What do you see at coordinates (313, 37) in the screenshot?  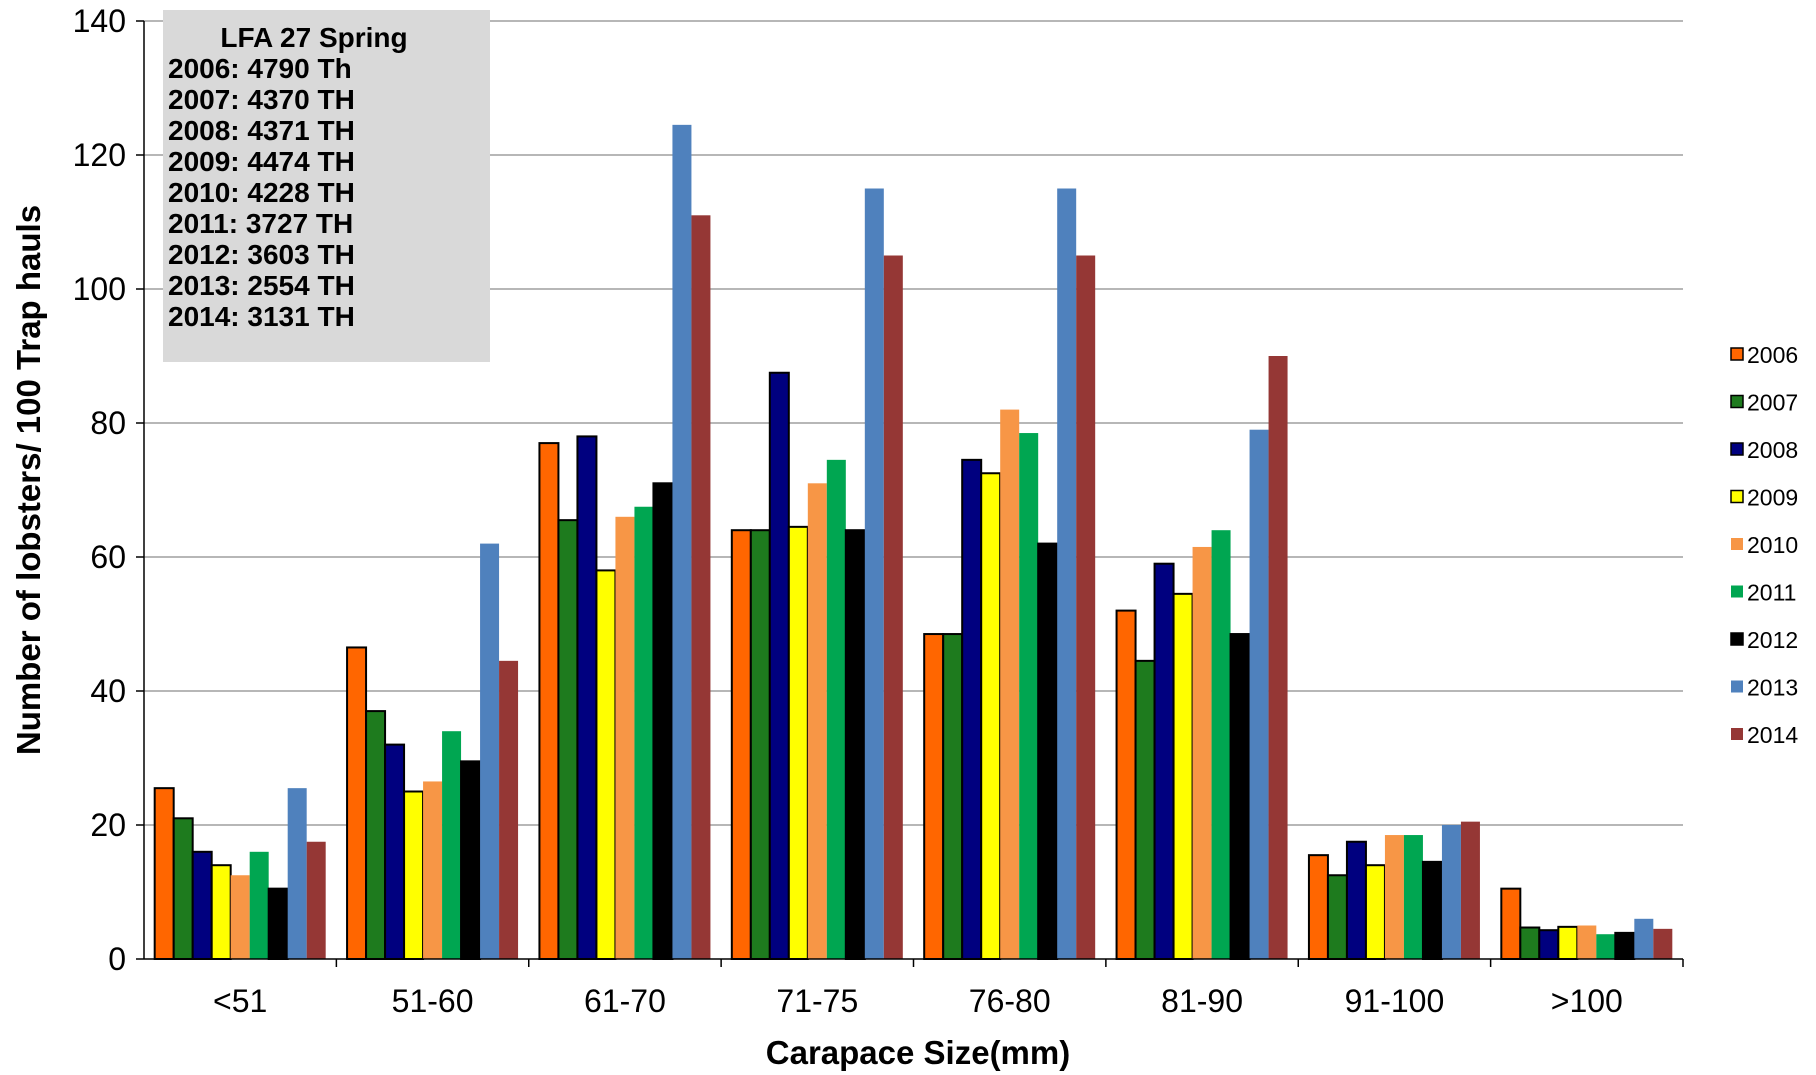 I see `annotation-title: LFA 27 Spring` at bounding box center [313, 37].